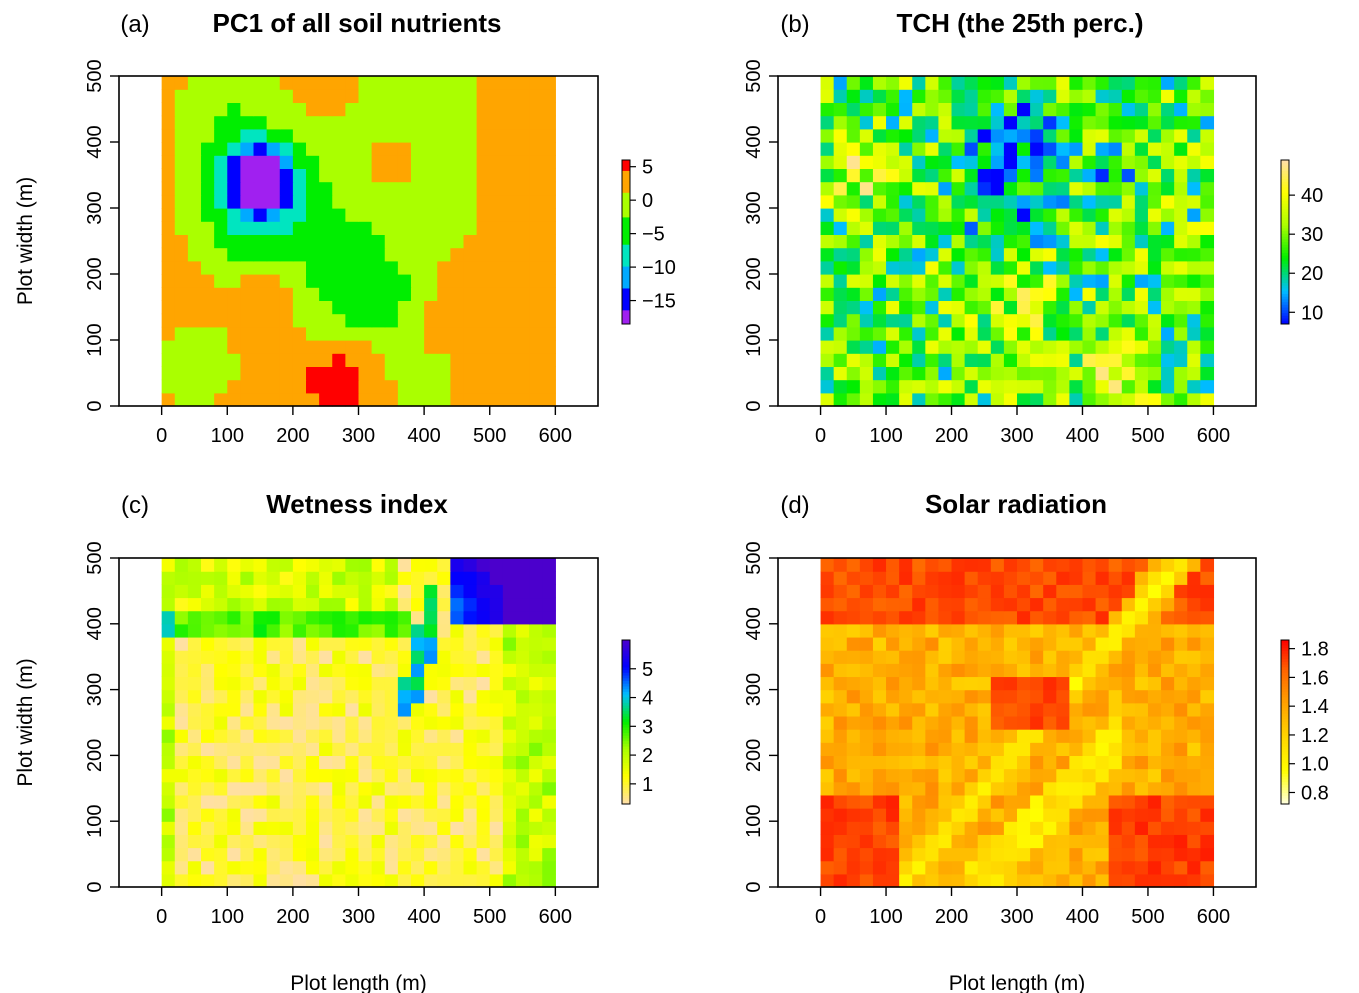 Image resolution: width=1359 pixels, height=993 pixels. Describe the element at coordinates (754, 821) in the screenshot. I see `y-tick-label: 100` at that location.